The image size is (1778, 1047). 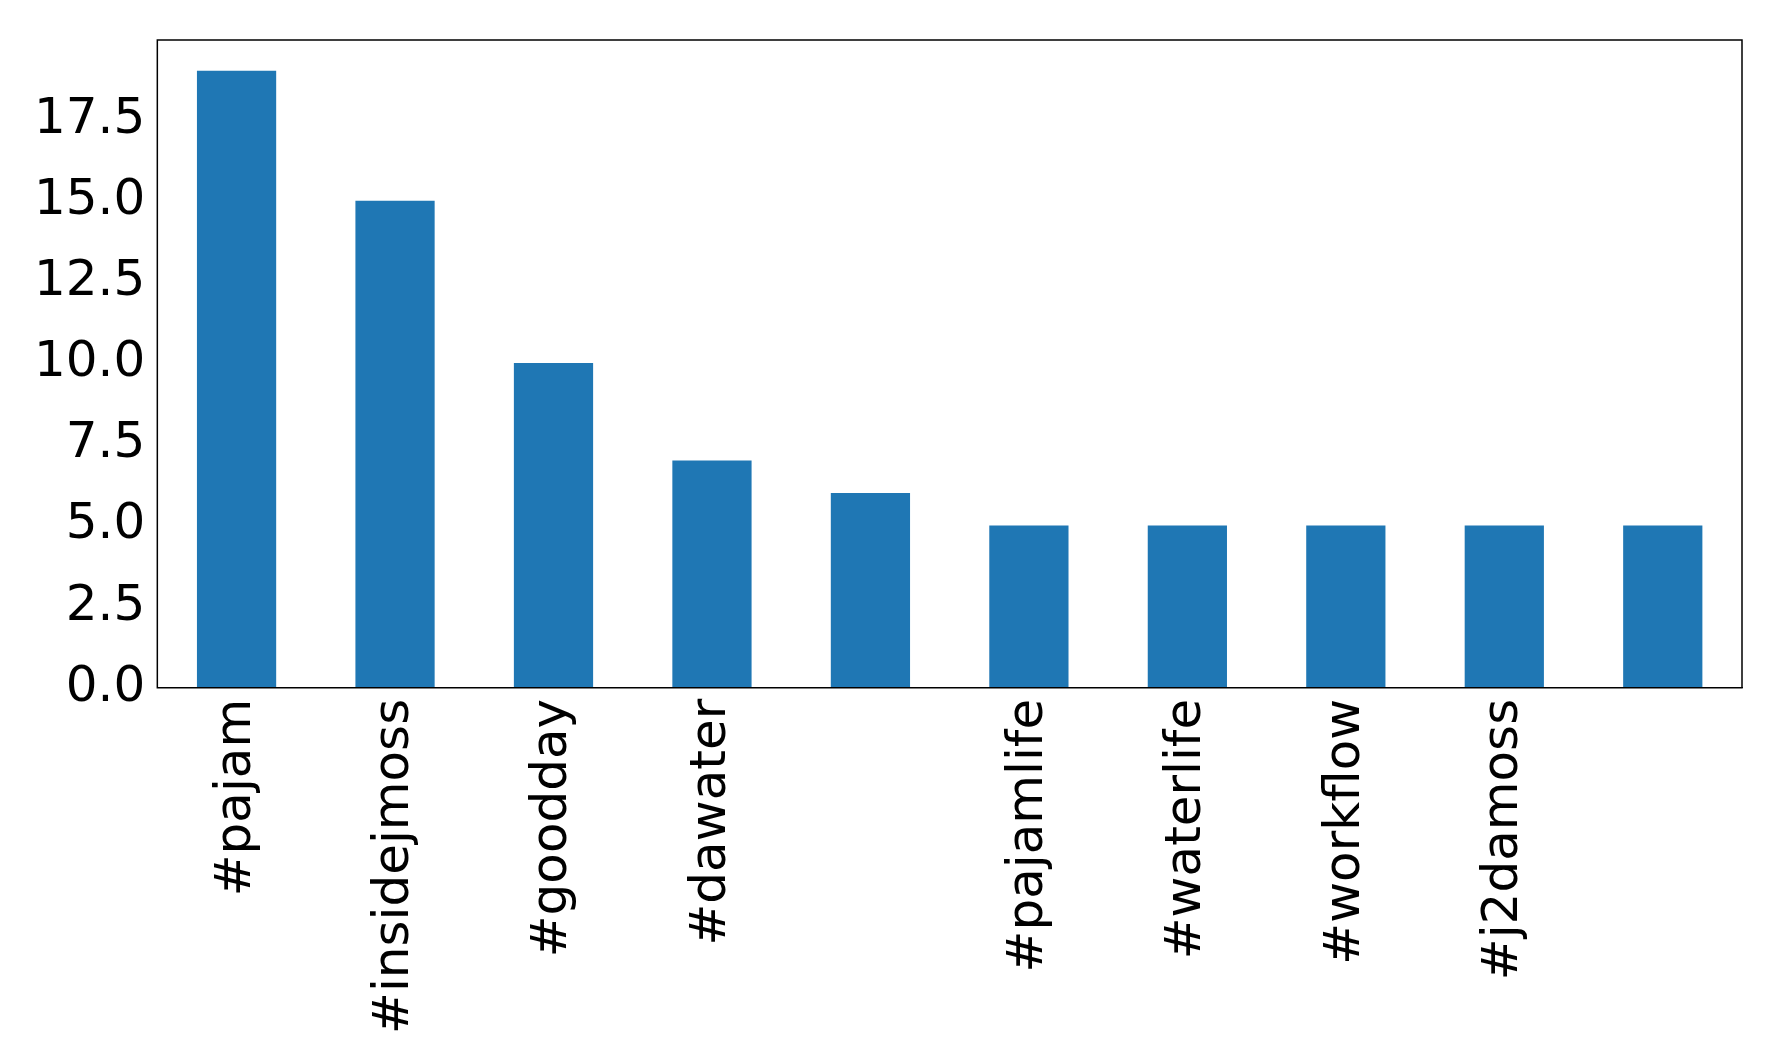 What do you see at coordinates (105, 683) in the screenshot?
I see `y-tick-label: 0.0` at bounding box center [105, 683].